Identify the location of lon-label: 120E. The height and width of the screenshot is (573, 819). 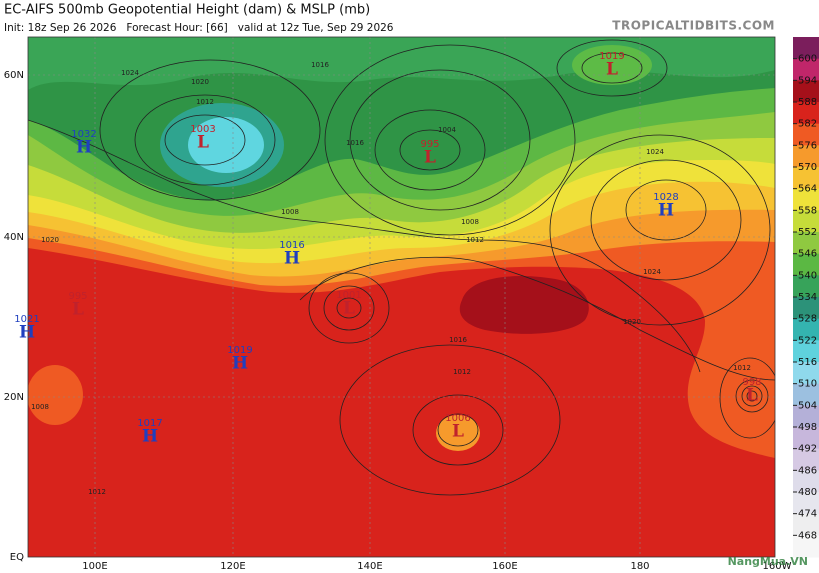
(232, 566).